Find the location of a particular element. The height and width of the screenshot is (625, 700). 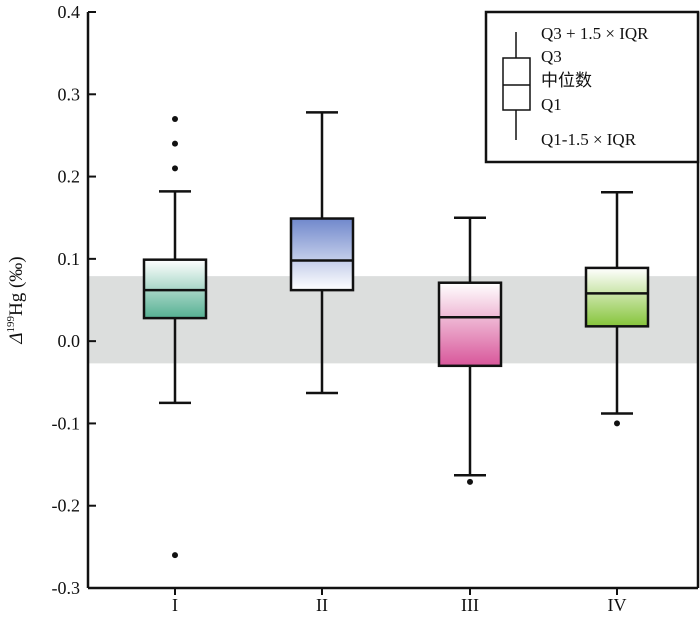

legend-label-q1: Q1 is located at coordinates (551, 104).